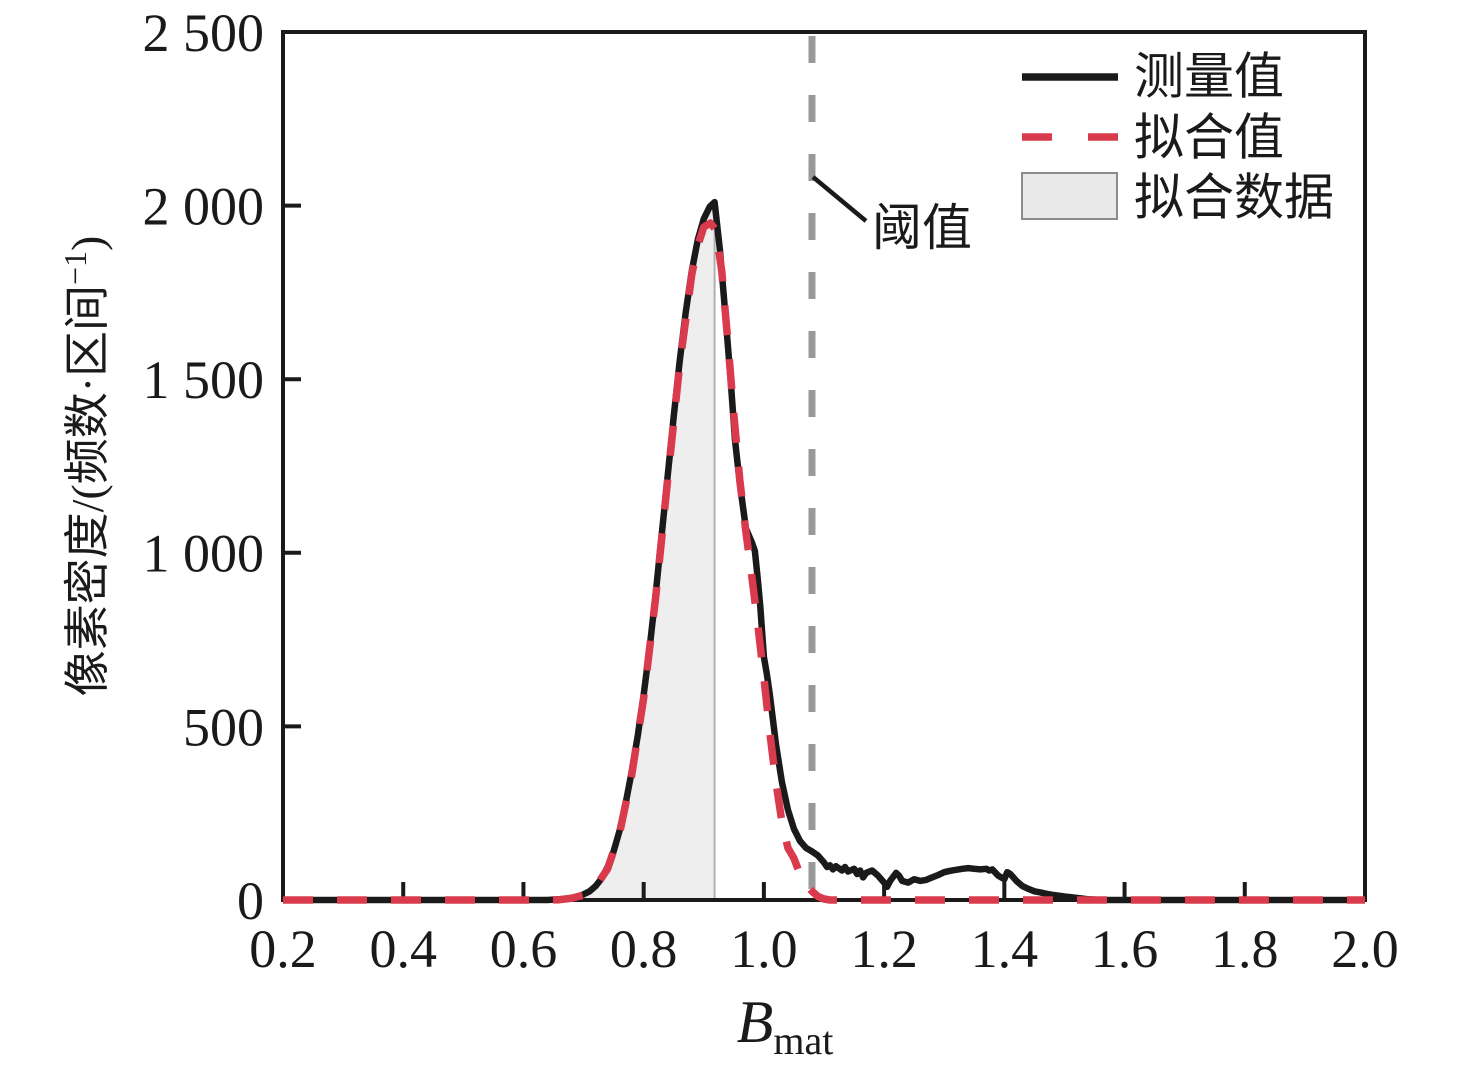 The image size is (1476, 1066). What do you see at coordinates (524, 949) in the screenshot?
I see `x-tick-label: 0.6` at bounding box center [524, 949].